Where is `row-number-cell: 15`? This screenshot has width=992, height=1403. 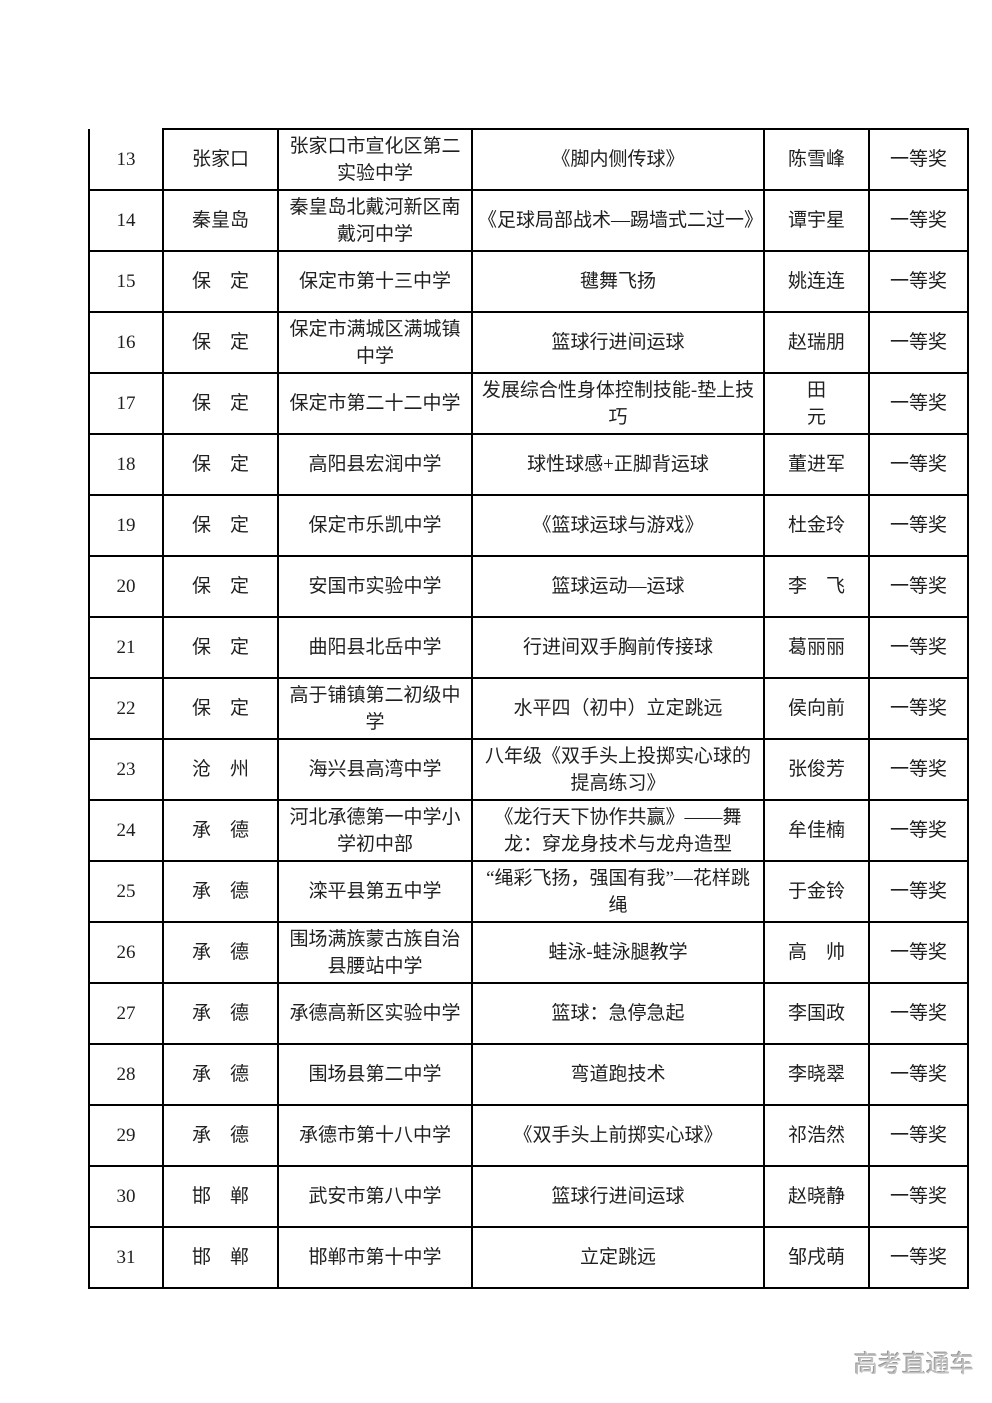
row-number-cell: 15 is located at coordinates (126, 281).